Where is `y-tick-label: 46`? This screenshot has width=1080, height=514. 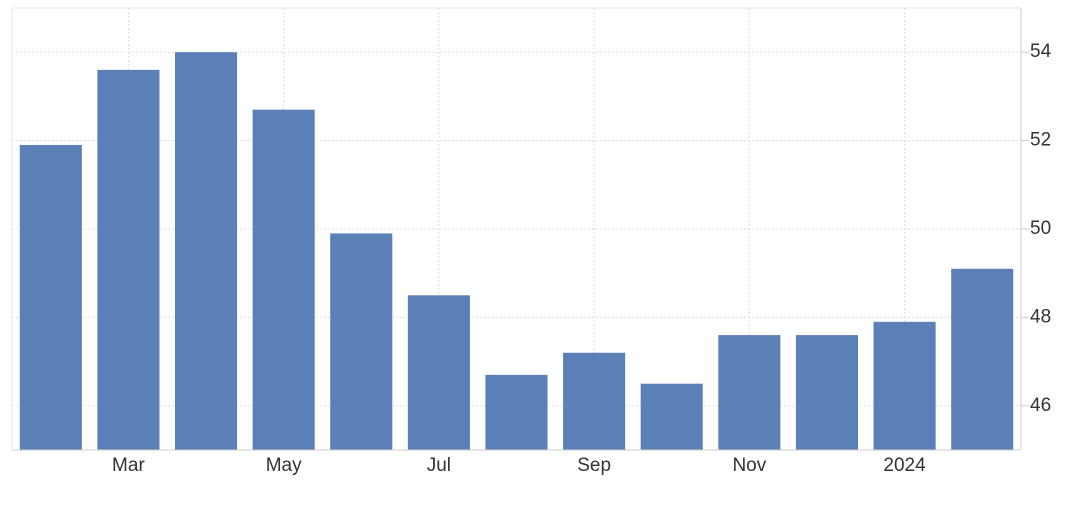
y-tick-label: 46 is located at coordinates (1040, 405).